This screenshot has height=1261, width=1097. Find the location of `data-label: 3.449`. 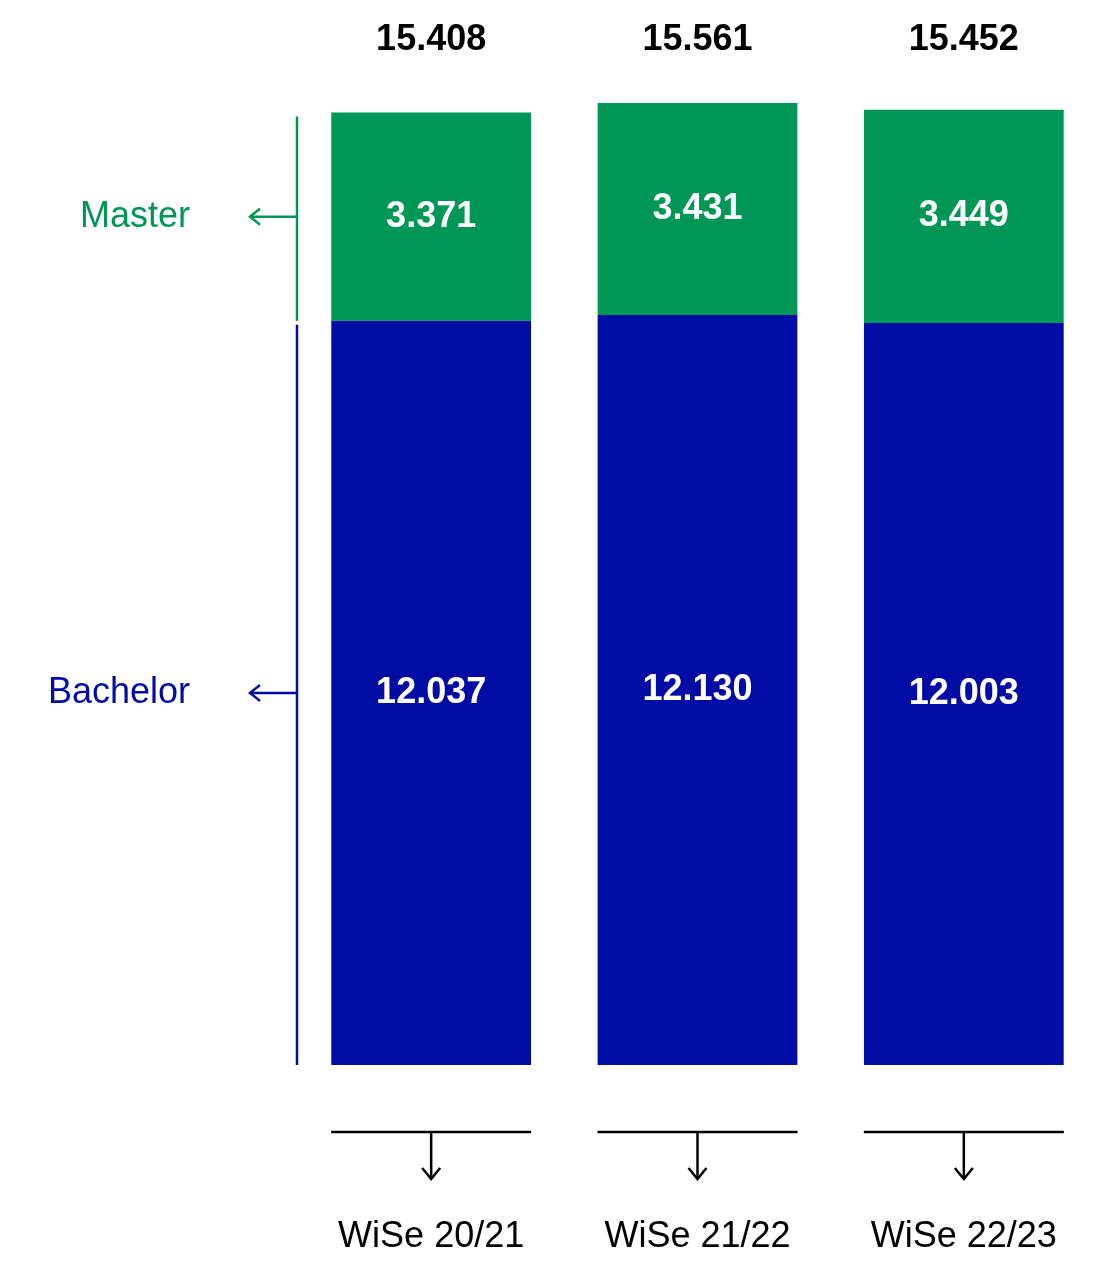

data-label: 3.449 is located at coordinates (963, 214).